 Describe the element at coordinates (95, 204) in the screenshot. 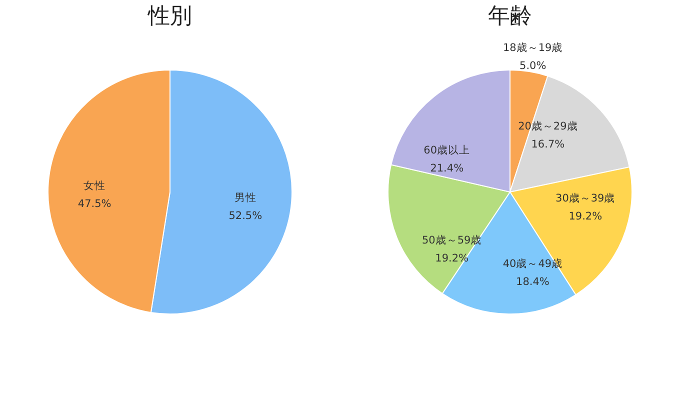

I see `data-label: 47.5%` at that location.